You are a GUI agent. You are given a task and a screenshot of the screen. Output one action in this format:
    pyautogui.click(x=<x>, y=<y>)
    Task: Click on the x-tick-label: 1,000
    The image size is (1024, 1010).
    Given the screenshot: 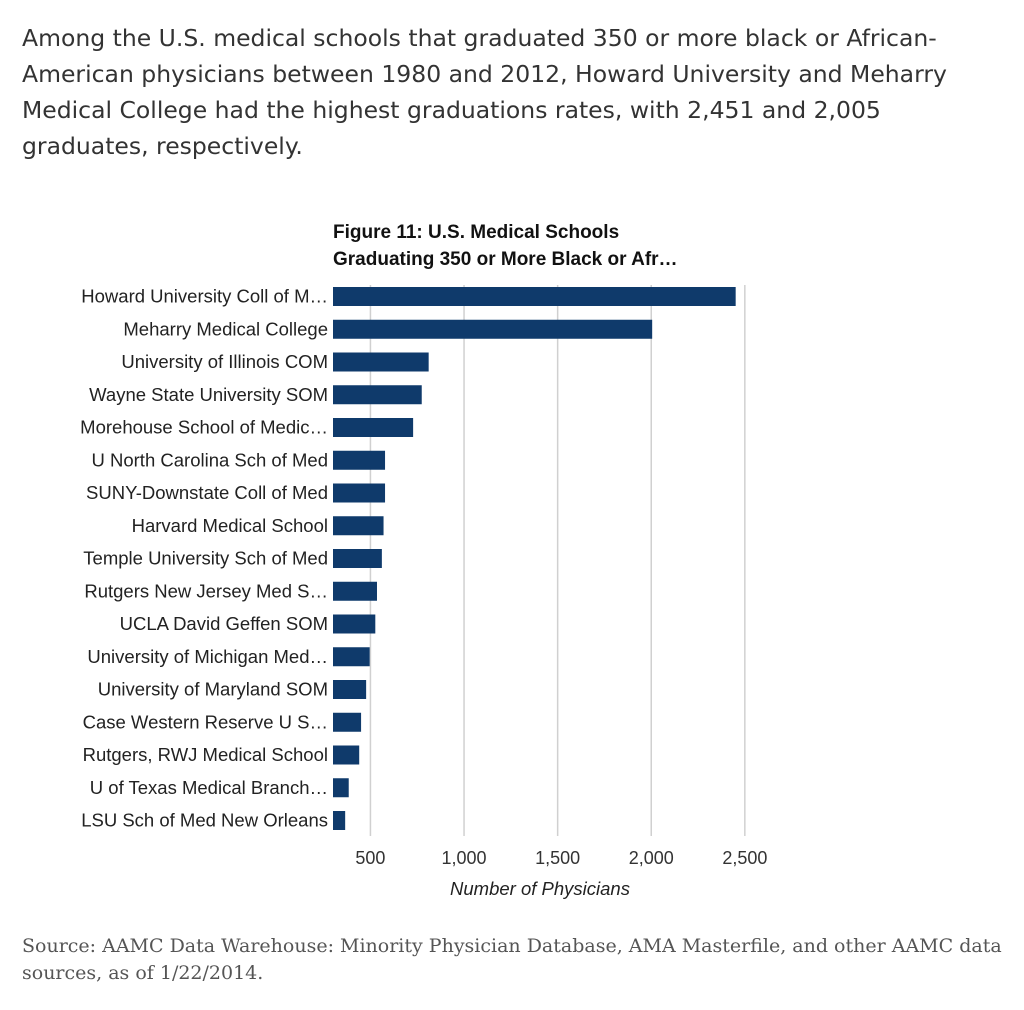 What is the action you would take?
    pyautogui.click(x=464, y=858)
    